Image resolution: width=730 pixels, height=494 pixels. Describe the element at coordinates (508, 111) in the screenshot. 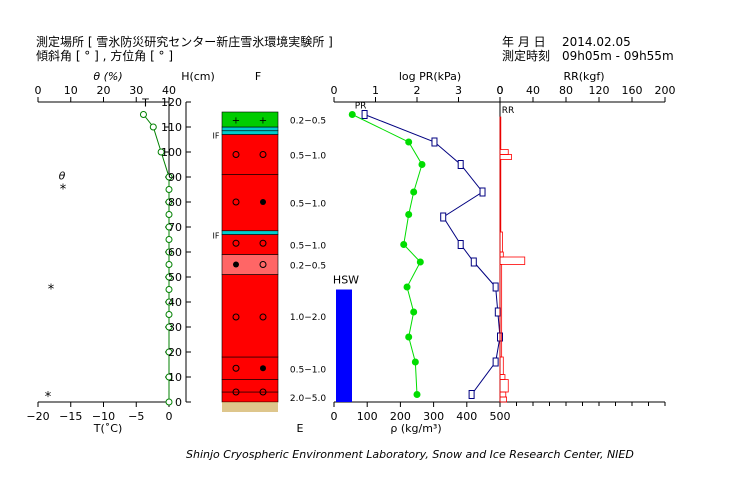

I see `rr-marker-label: RR` at that location.